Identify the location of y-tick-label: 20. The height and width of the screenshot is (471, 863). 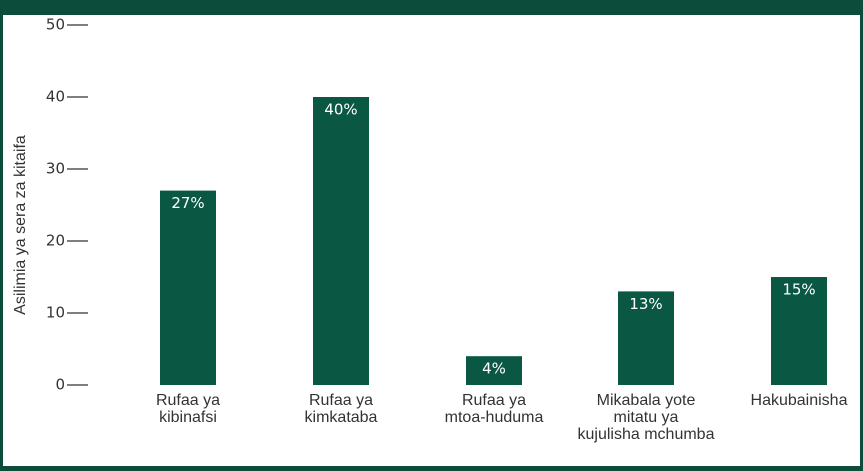
(55, 241).